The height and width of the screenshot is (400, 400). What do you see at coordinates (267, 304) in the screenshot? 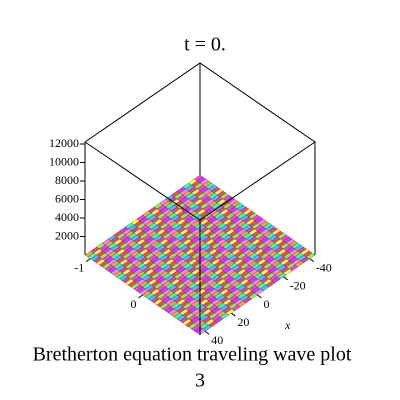
I see `x-tick-label: 0` at bounding box center [267, 304].